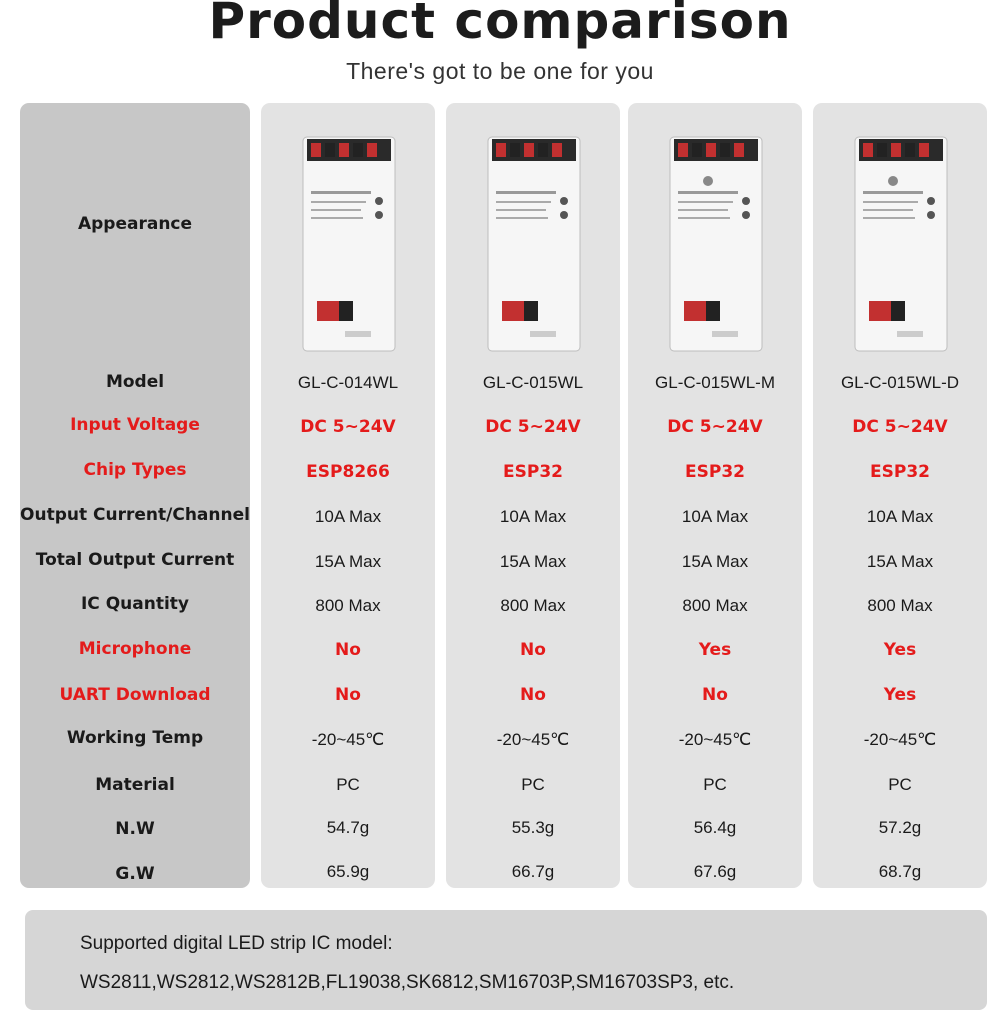 The height and width of the screenshot is (1010, 1000). What do you see at coordinates (135, 382) in the screenshot?
I see `row-label-model: Model` at bounding box center [135, 382].